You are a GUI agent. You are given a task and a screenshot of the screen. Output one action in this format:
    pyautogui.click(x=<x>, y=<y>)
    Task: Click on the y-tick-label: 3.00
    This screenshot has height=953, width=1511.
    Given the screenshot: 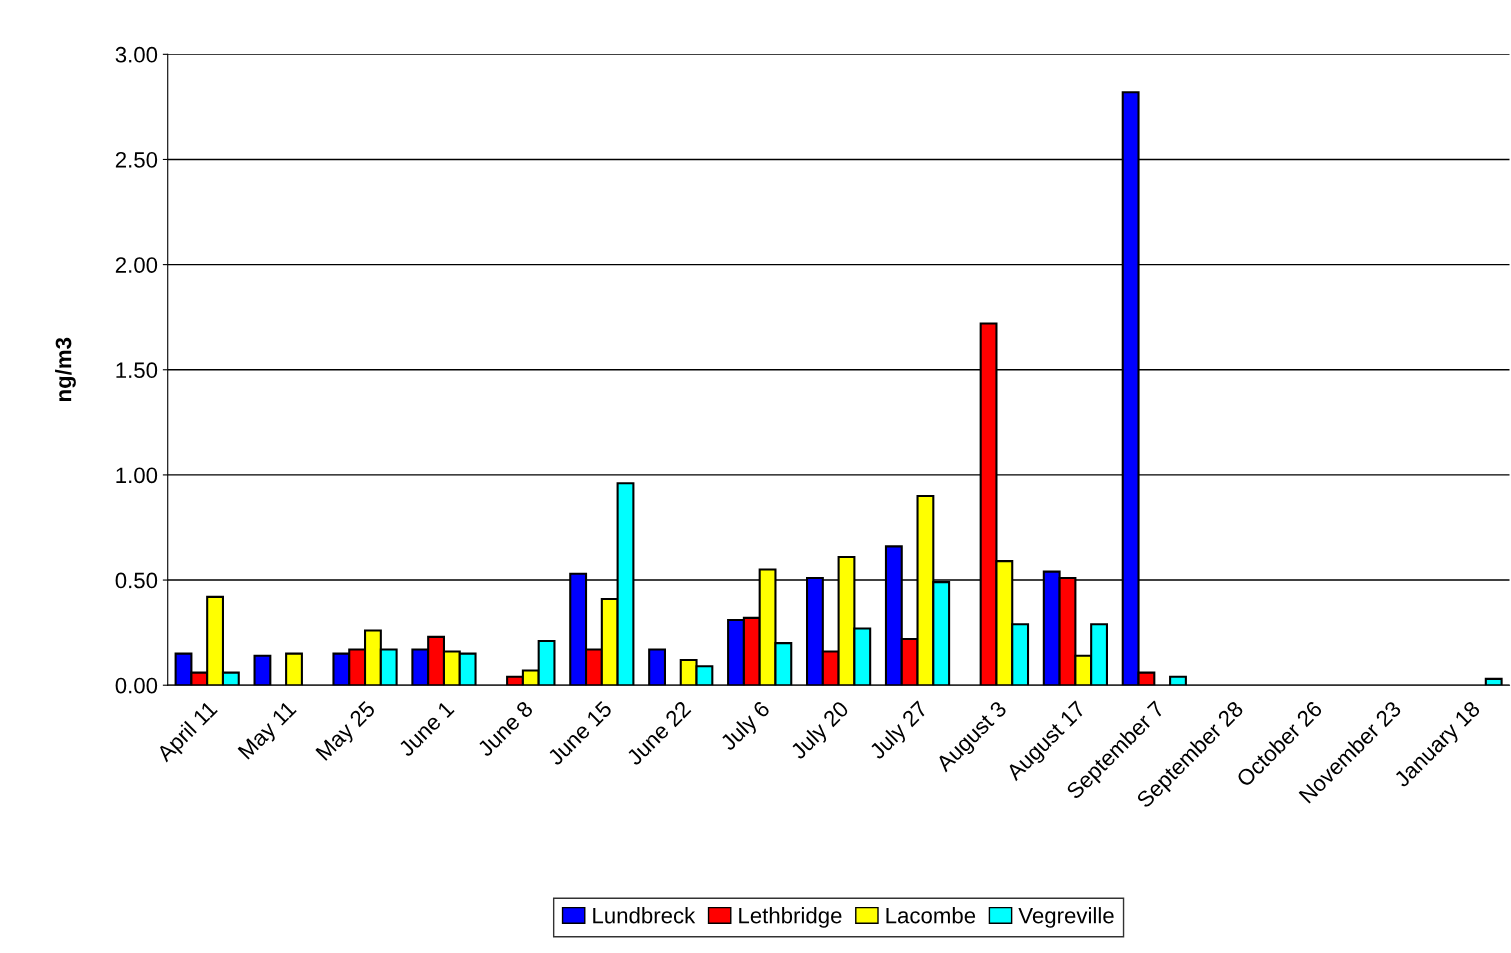 What is the action you would take?
    pyautogui.click(x=136, y=54)
    